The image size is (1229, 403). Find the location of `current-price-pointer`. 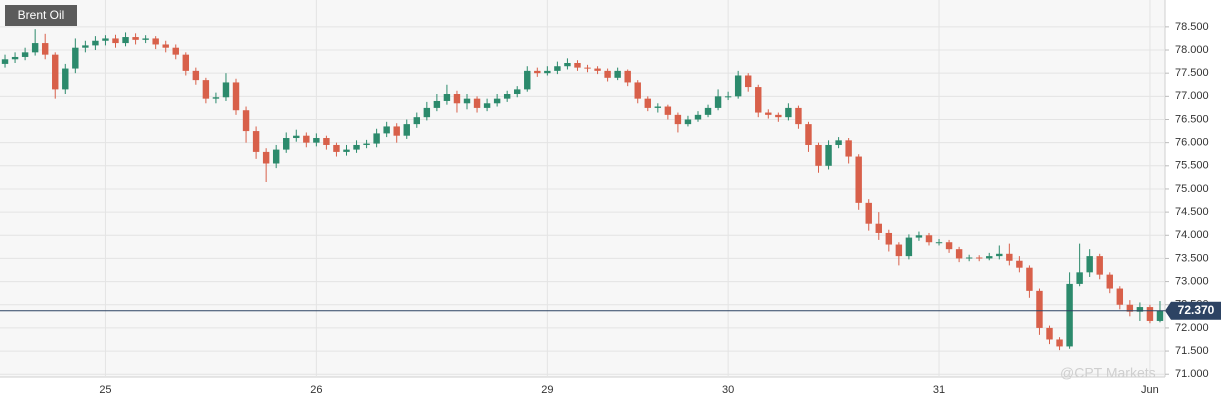

current-price-pointer is located at coordinates (1168, 310).